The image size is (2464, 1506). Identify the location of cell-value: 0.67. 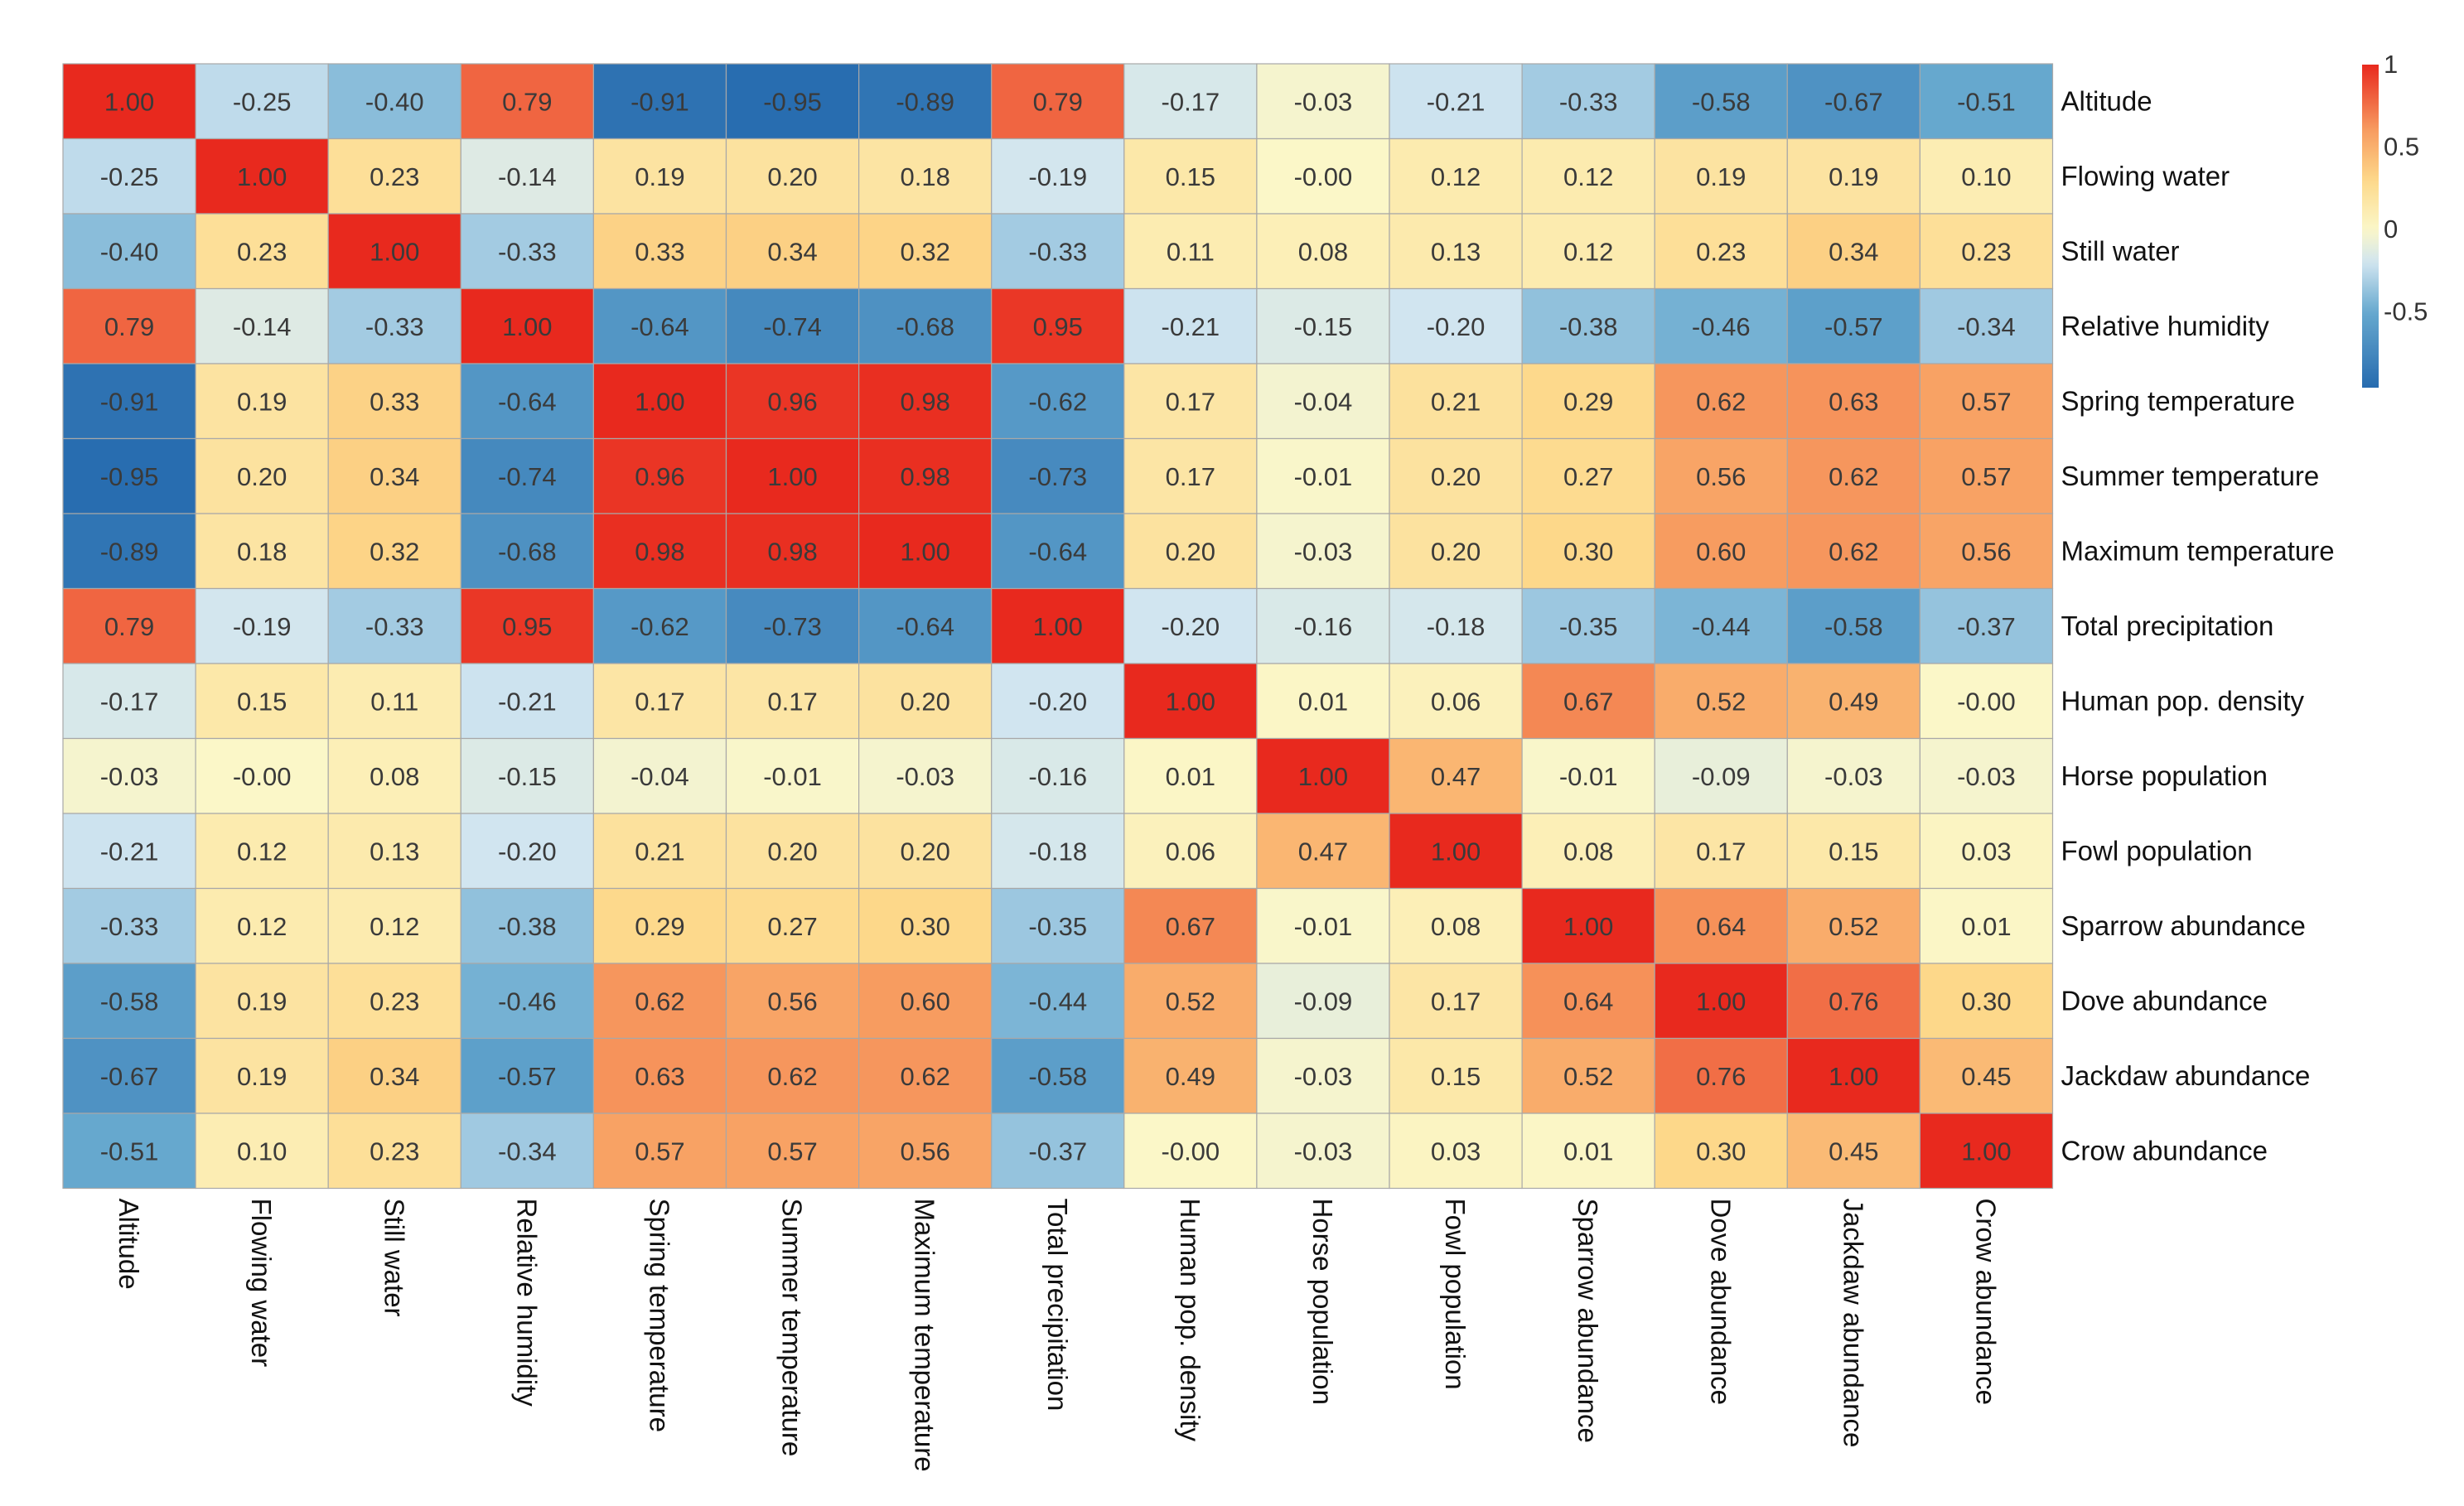
(1190, 927).